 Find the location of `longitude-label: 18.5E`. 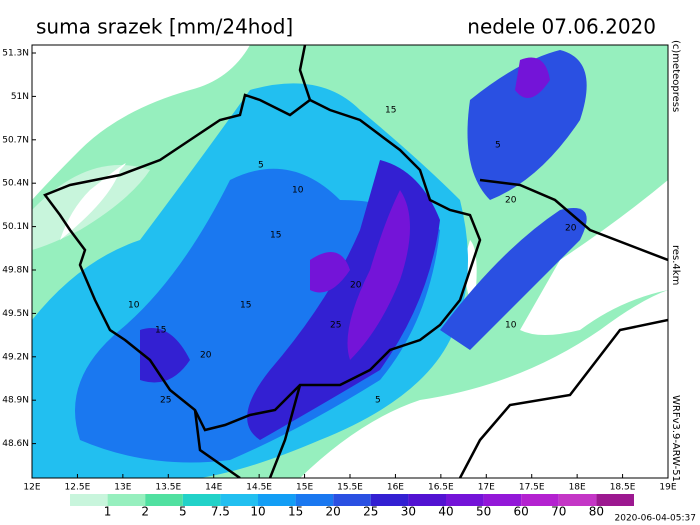

longitude-label: 18.5E is located at coordinates (623, 488).